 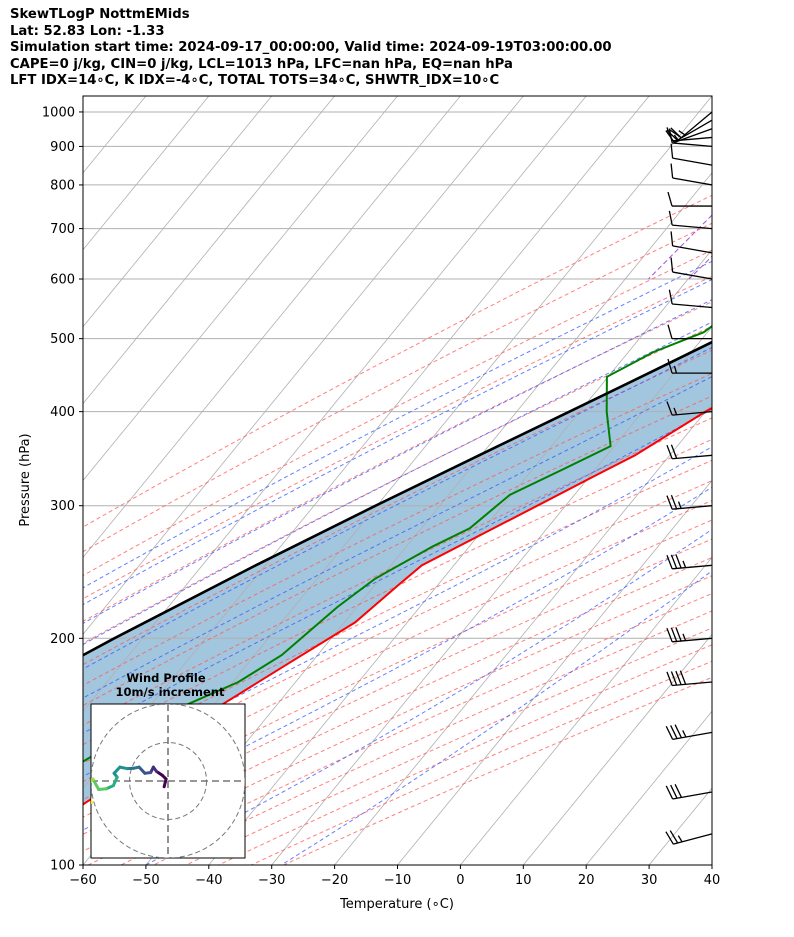 I want to click on hodograph-title: Wind Profile, so click(x=166, y=678).